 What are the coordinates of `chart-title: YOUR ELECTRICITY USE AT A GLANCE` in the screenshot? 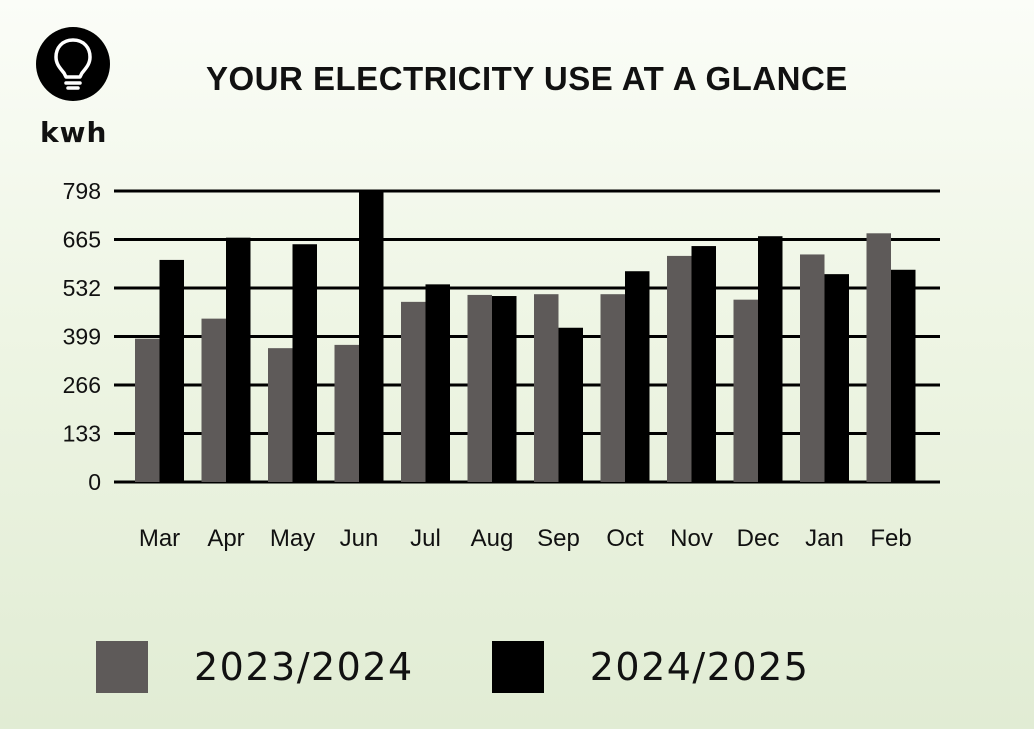 It's located at (527, 78).